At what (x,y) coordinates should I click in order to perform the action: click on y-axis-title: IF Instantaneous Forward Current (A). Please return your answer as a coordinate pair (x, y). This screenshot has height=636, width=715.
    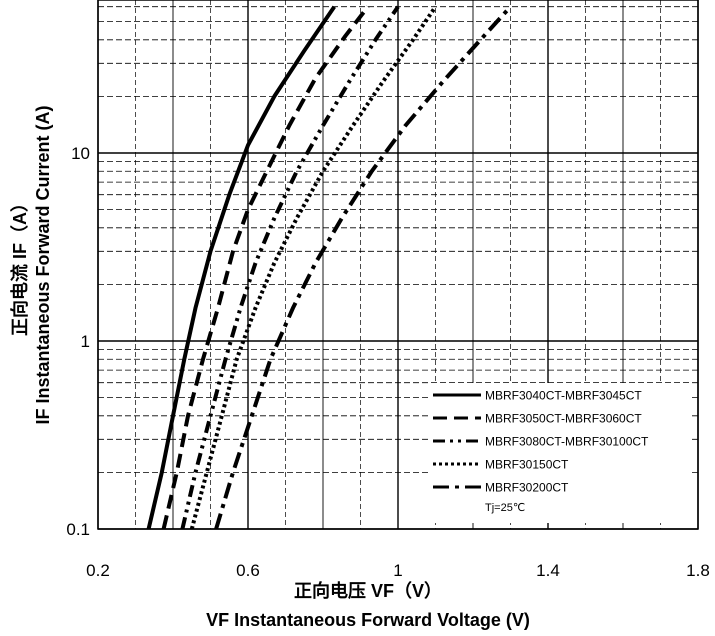
    Looking at the image, I should click on (43, 264).